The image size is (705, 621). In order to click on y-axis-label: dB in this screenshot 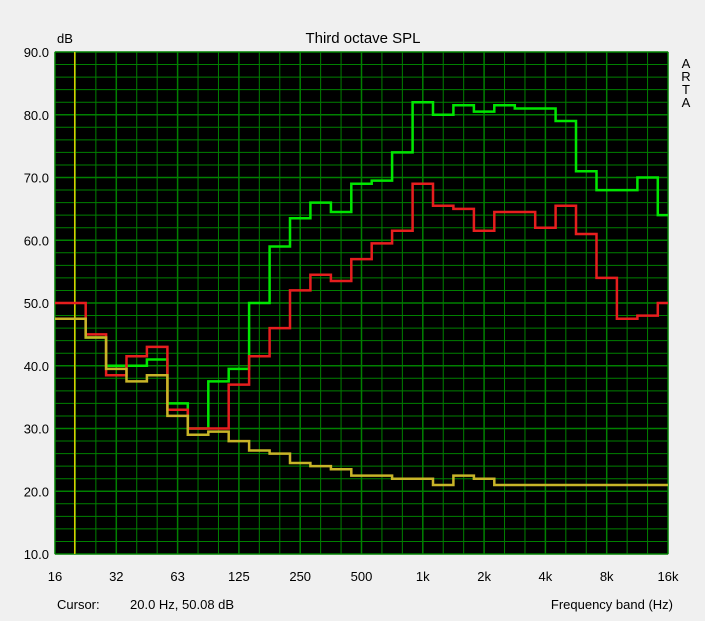, I will do `click(65, 38)`.